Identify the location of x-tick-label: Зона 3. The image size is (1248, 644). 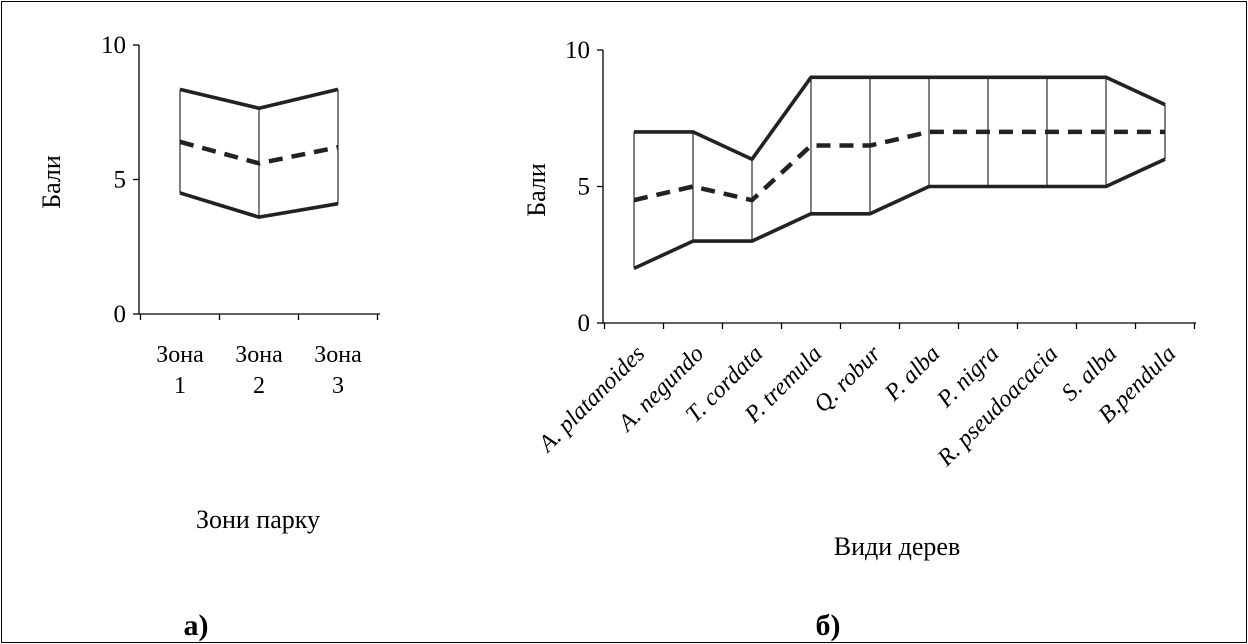
(338, 370).